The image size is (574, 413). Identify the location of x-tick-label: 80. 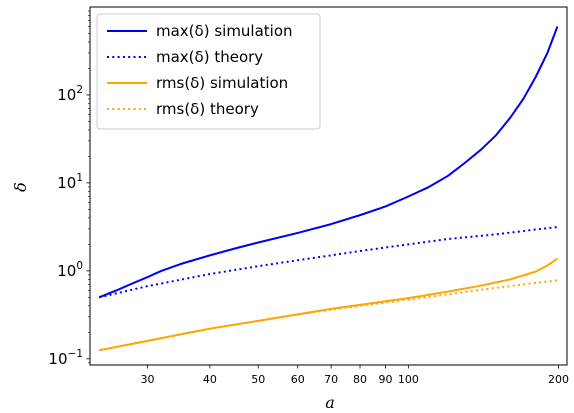
(360, 379).